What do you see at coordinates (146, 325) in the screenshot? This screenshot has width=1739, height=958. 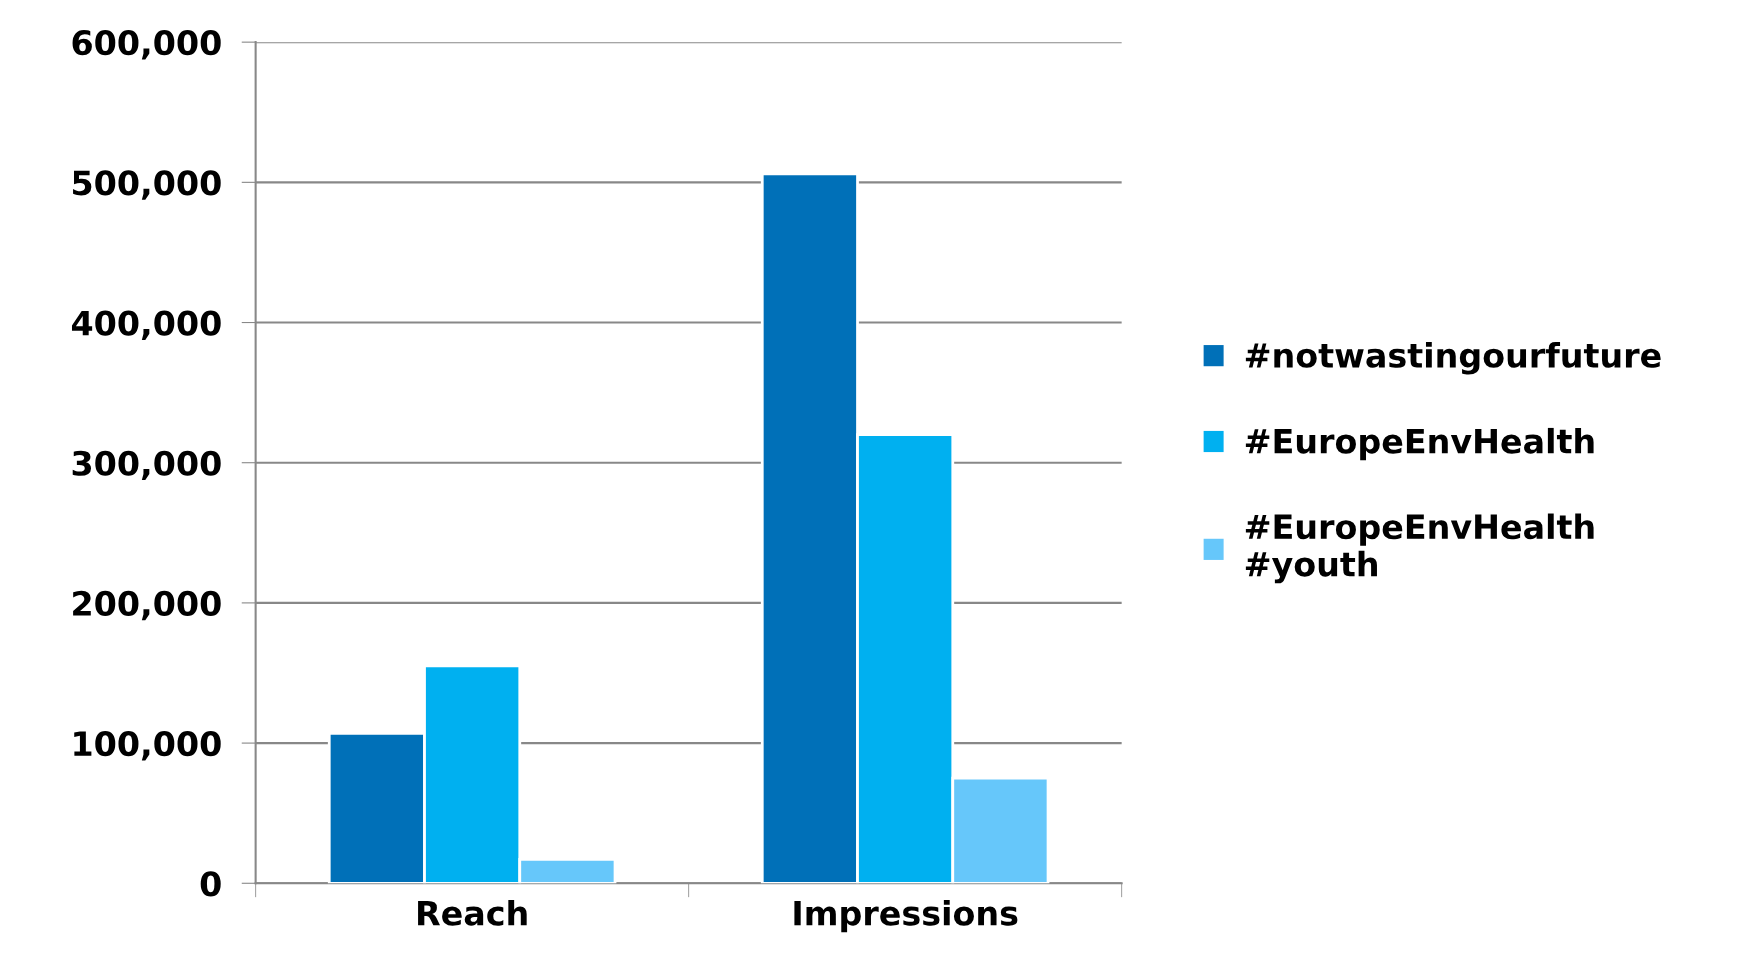 I see `y-tick-label: 400,000` at bounding box center [146, 325].